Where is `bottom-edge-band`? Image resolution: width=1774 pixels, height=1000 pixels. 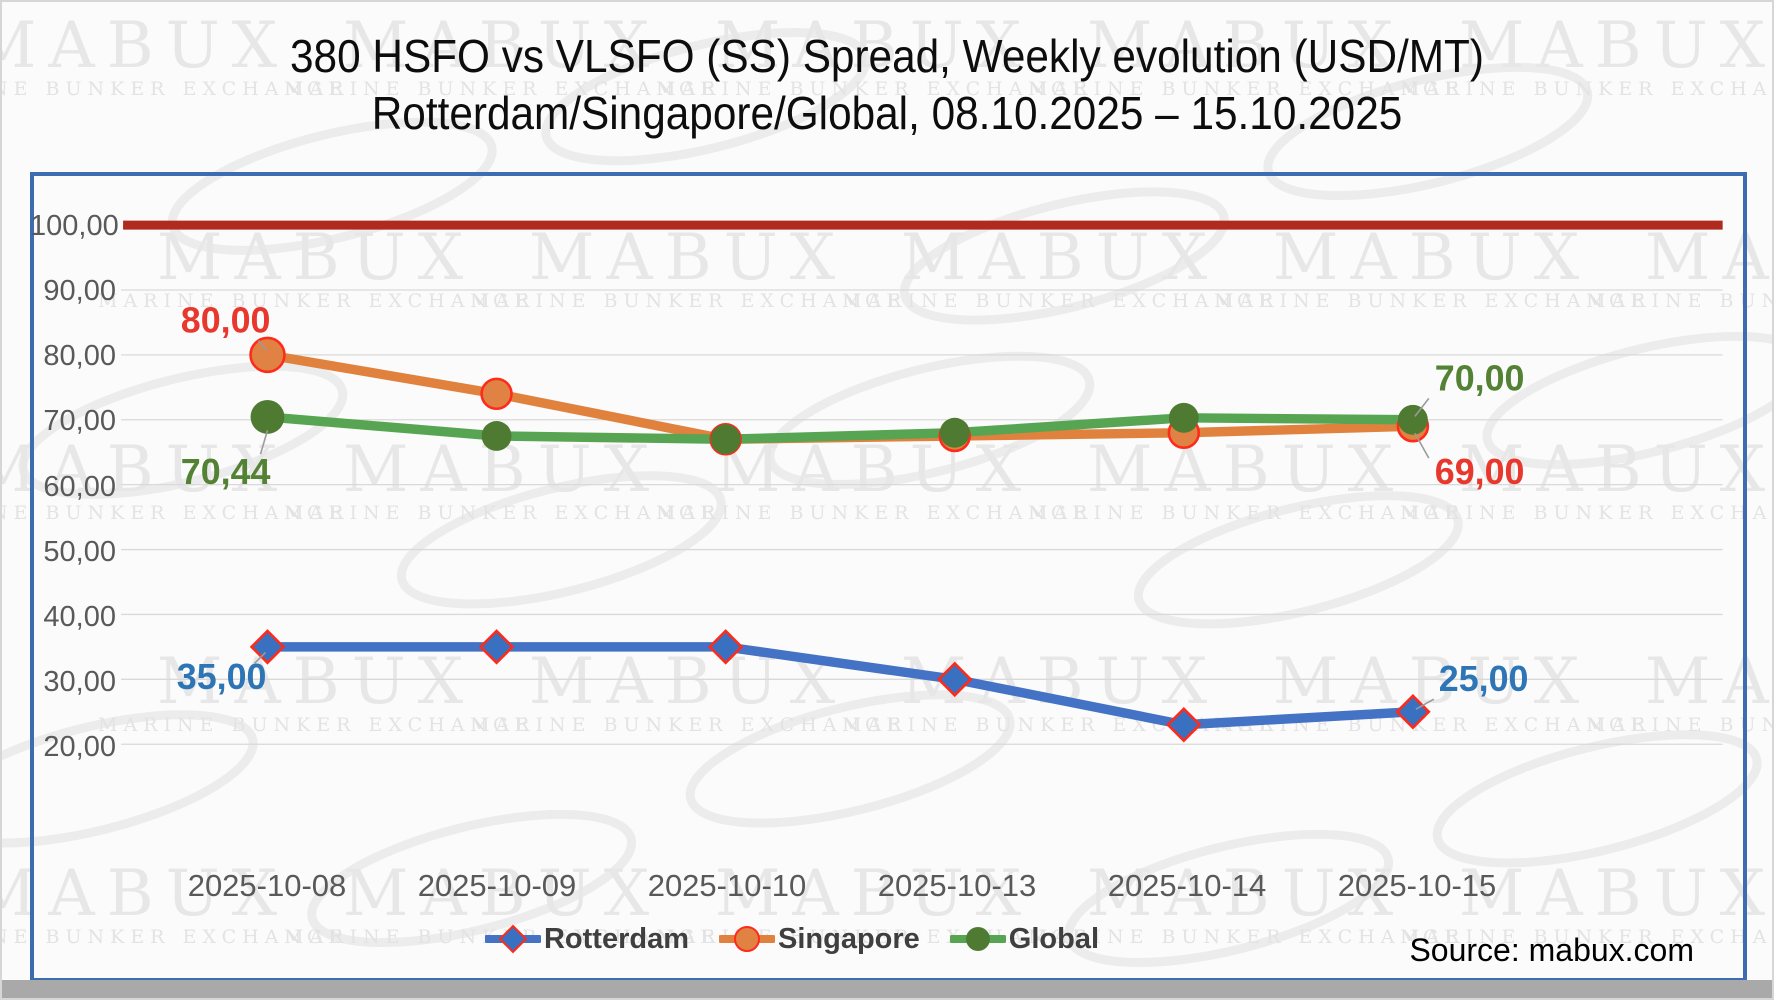
bottom-edge-band is located at coordinates (887, 989).